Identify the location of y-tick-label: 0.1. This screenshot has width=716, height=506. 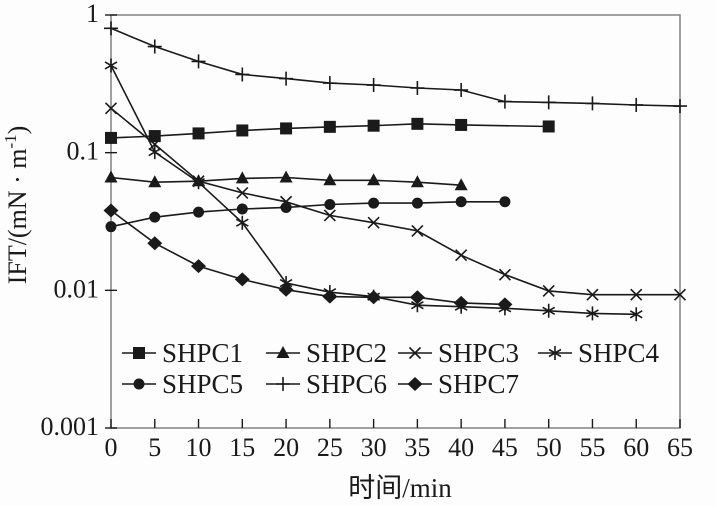
(83, 151).